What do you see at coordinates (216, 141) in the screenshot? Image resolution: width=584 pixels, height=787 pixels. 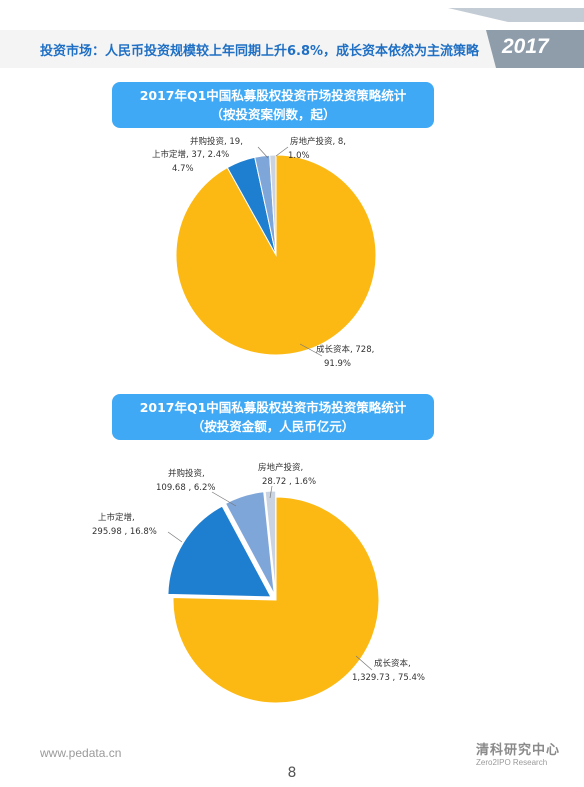 I see `pie-data-label-3-1: 并购投资, 19,` at bounding box center [216, 141].